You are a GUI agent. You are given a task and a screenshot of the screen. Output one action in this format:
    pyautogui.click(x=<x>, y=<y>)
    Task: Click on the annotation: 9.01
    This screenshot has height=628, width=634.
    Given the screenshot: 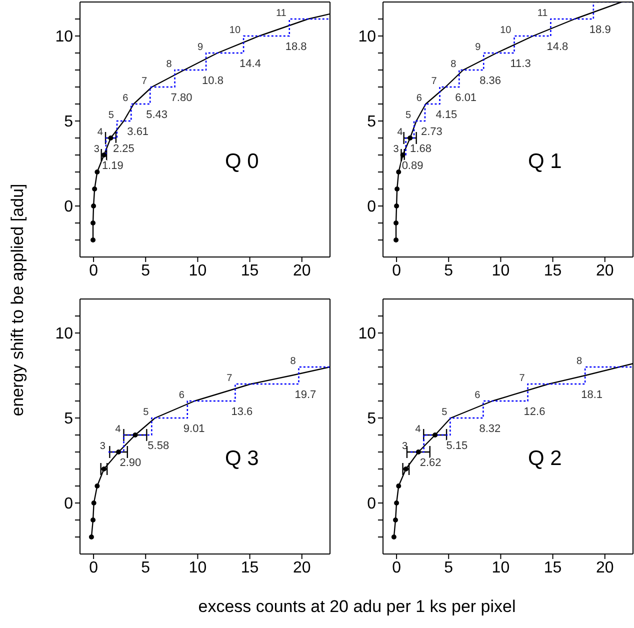 What is the action you would take?
    pyautogui.click(x=194, y=429)
    